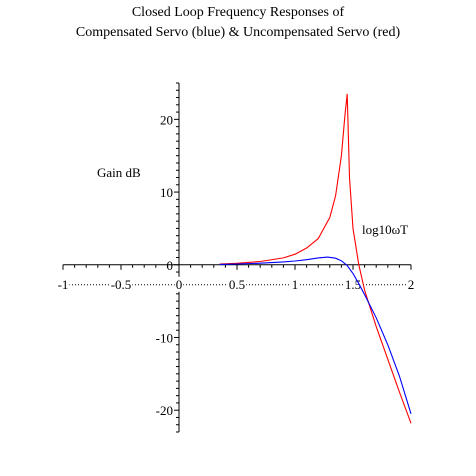 The height and width of the screenshot is (476, 476). I want to click on y-tick-label: -10, so click(164, 337).